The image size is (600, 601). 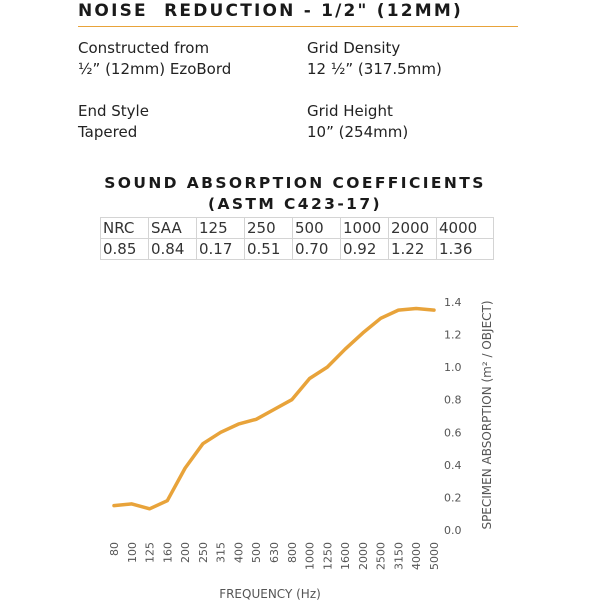 I want to click on table-header-cell: 4000, so click(x=465, y=228).